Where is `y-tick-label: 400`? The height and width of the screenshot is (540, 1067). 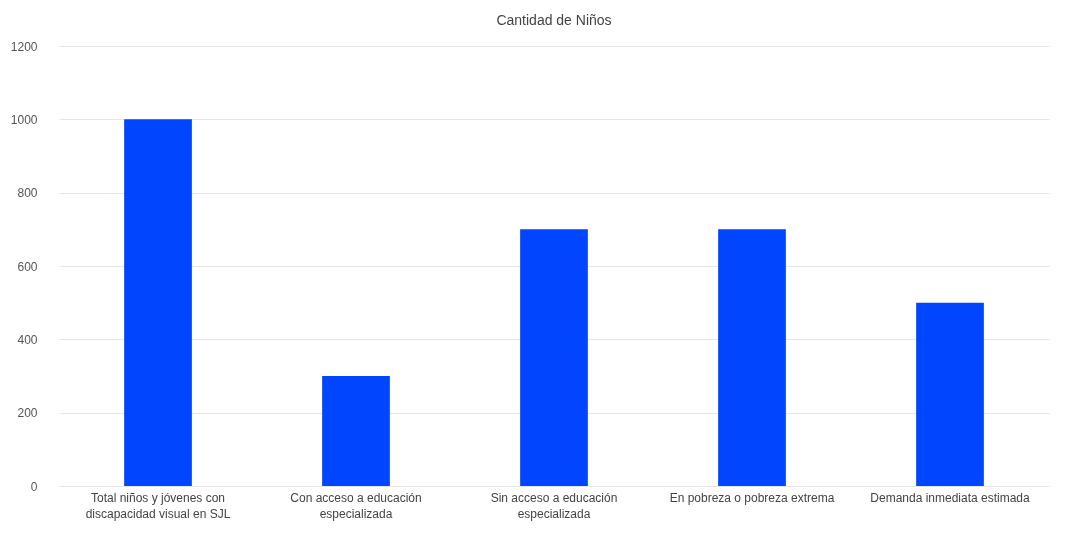
y-tick-label: 400 is located at coordinates (27, 339).